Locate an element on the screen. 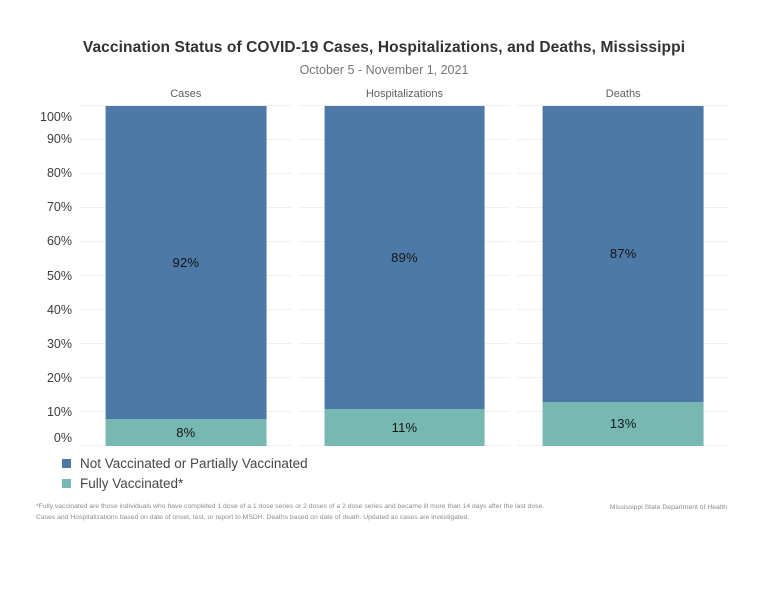  legend-label: Fully Vaccinated* is located at coordinates (132, 483).